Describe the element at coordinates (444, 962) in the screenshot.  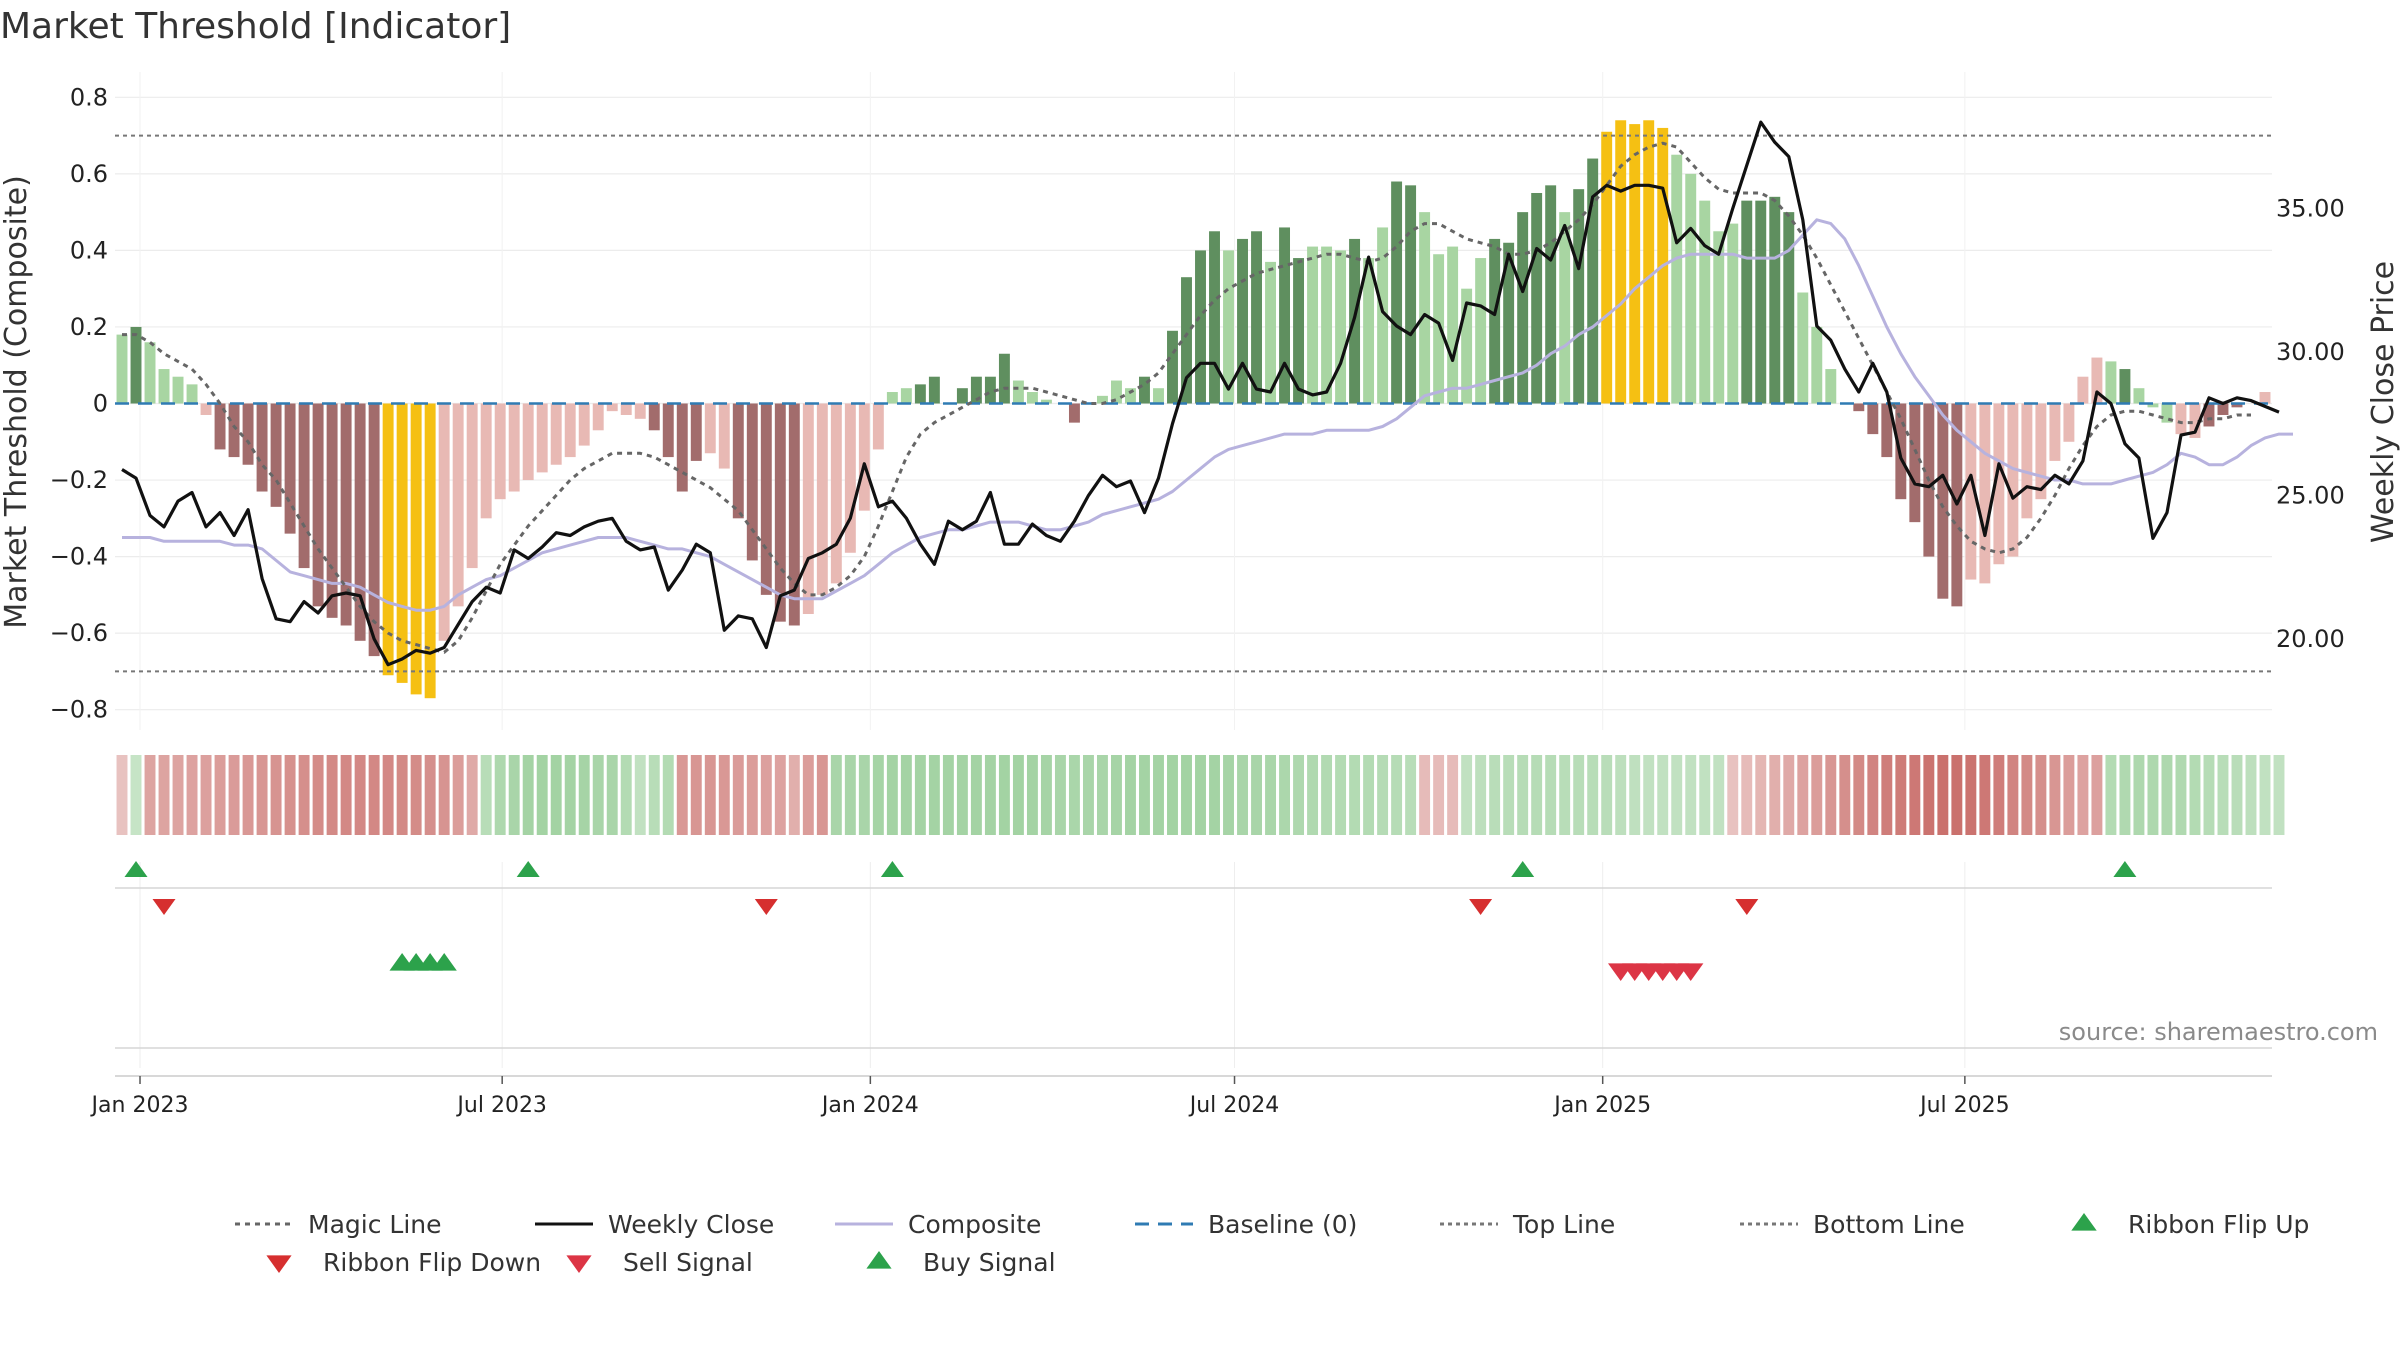
I see `buy-signal-marker` at that location.